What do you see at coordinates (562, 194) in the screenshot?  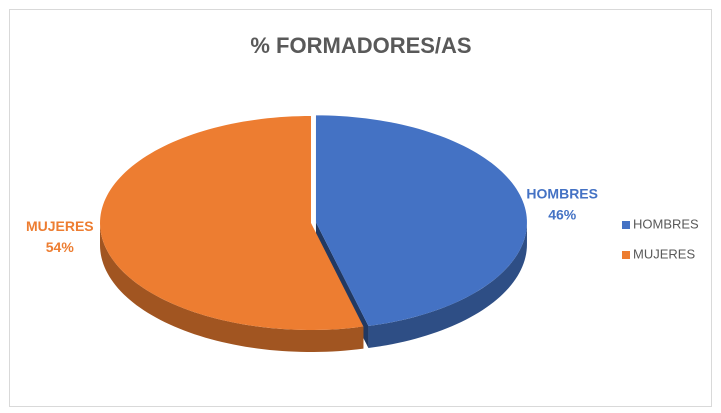 I see `data-label-name: HOMBRES` at bounding box center [562, 194].